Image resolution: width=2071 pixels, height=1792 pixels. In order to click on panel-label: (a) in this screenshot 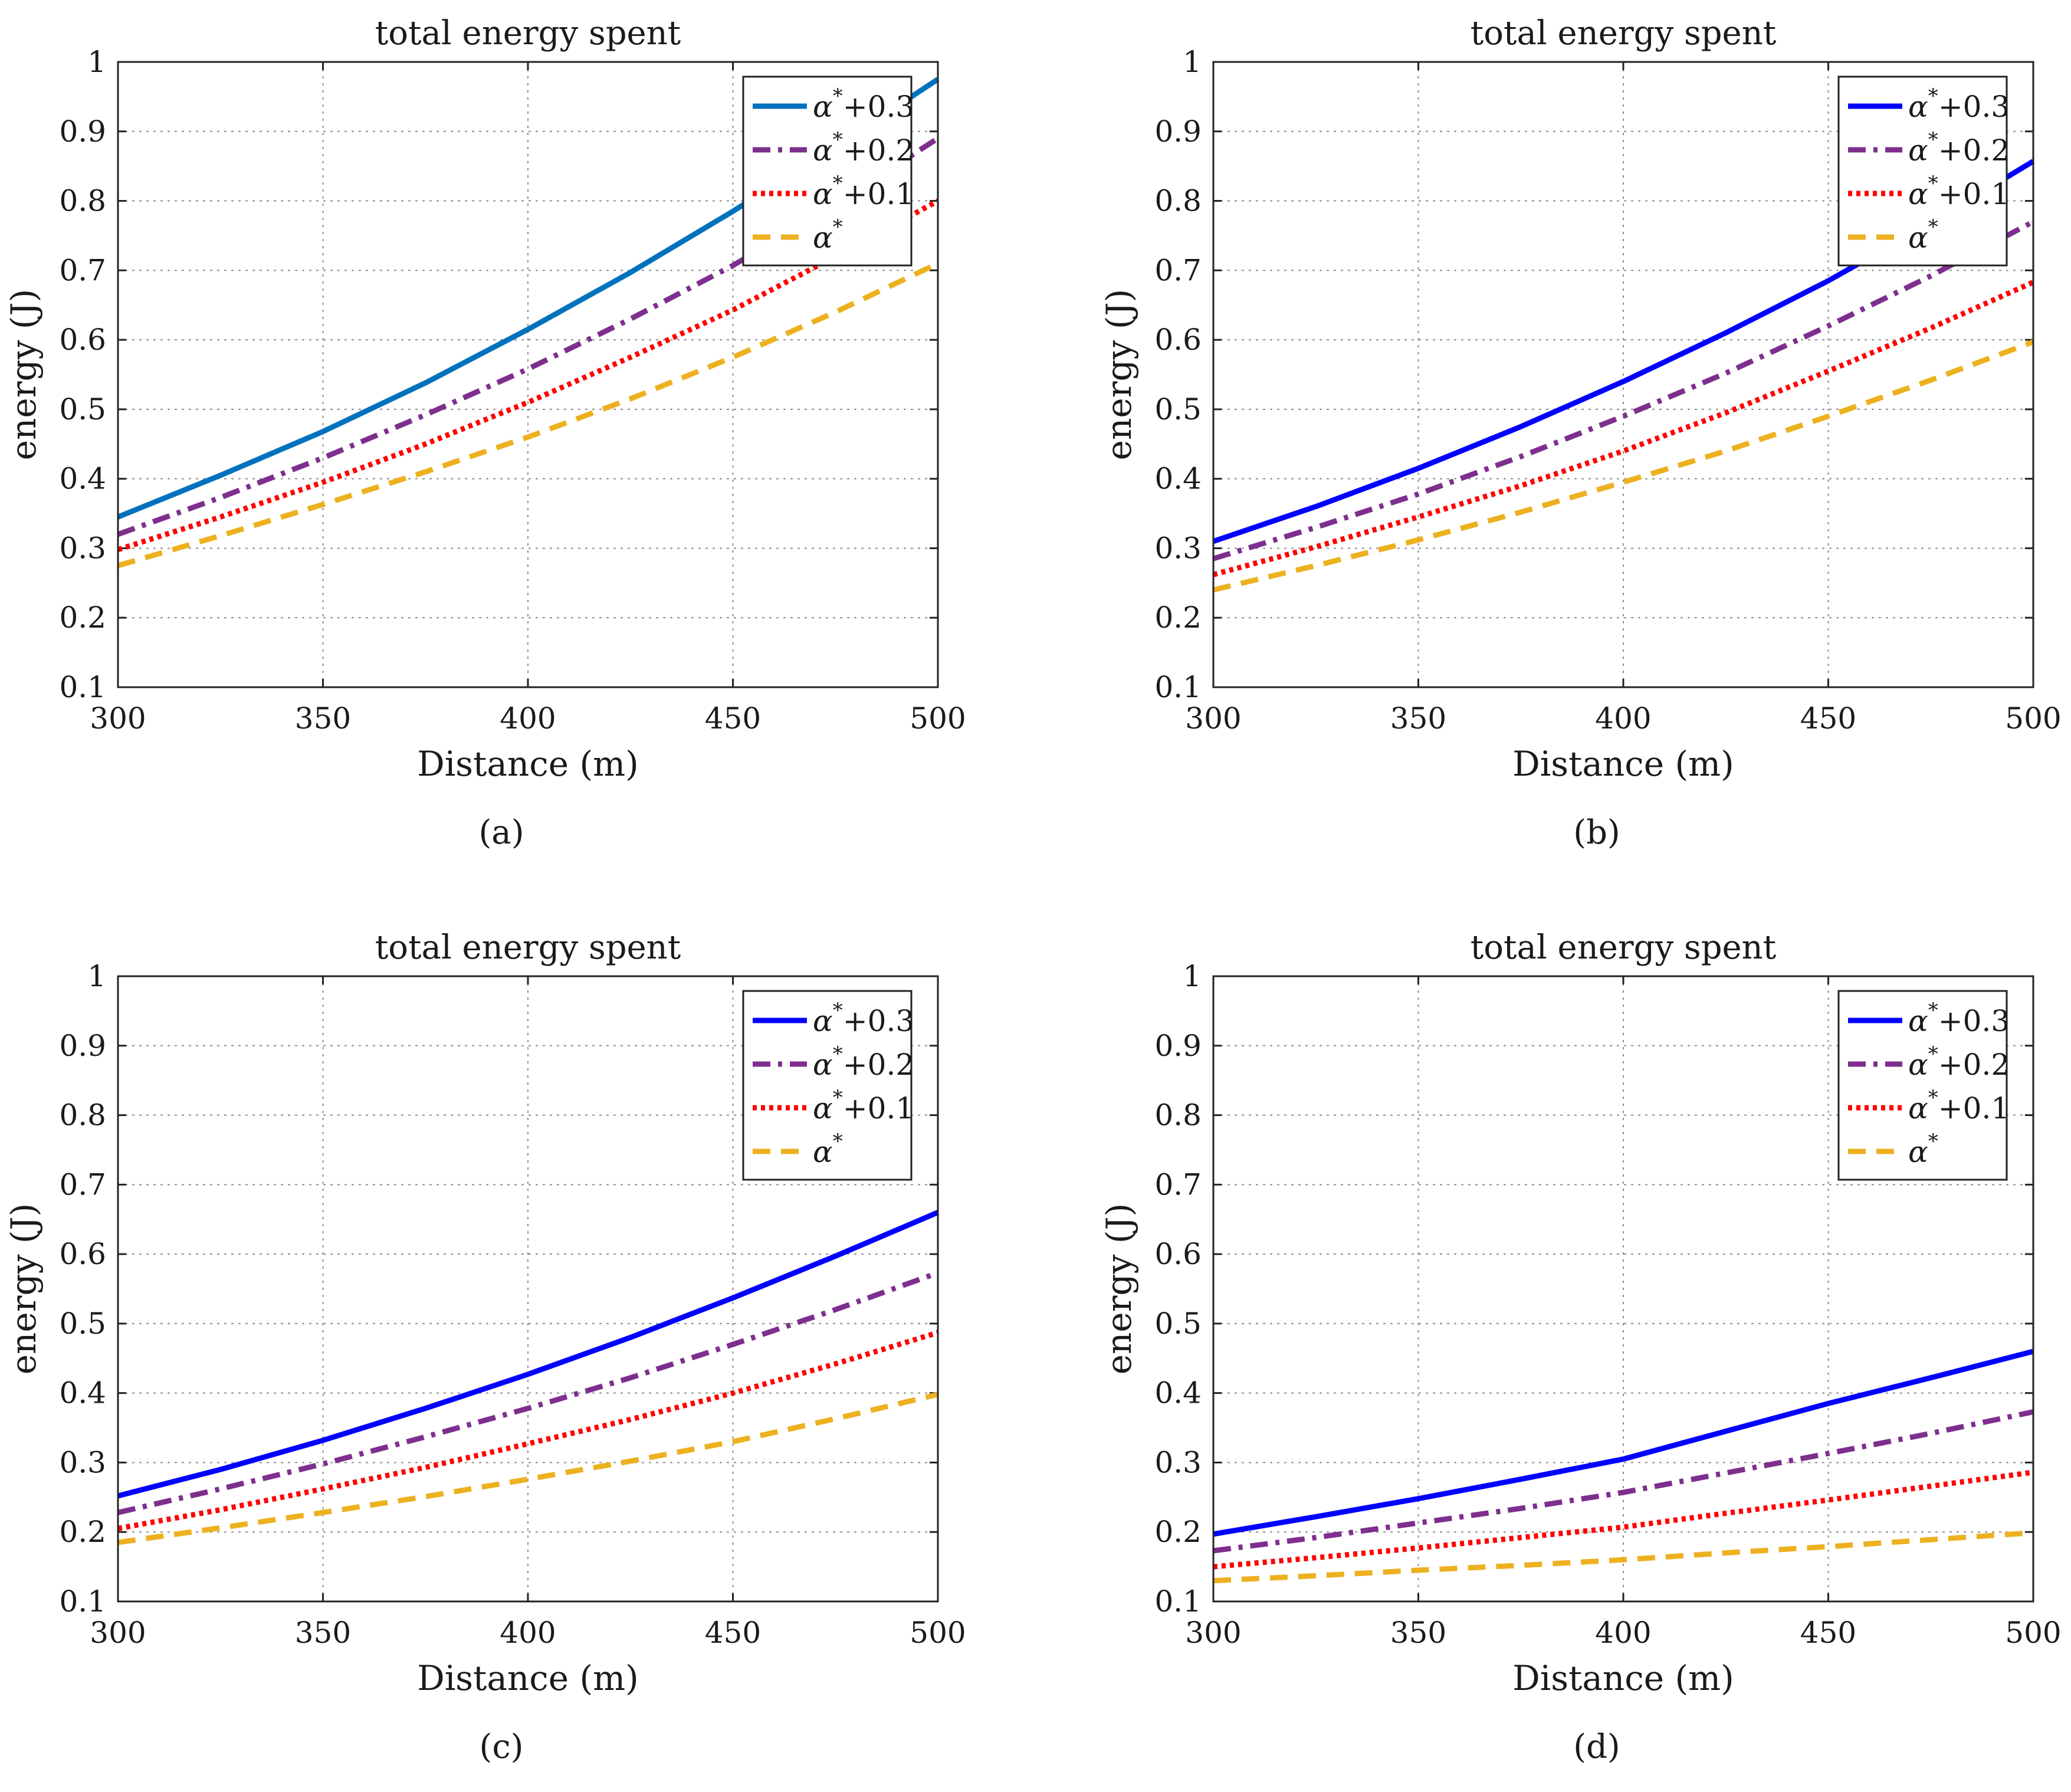, I will do `click(501, 832)`.